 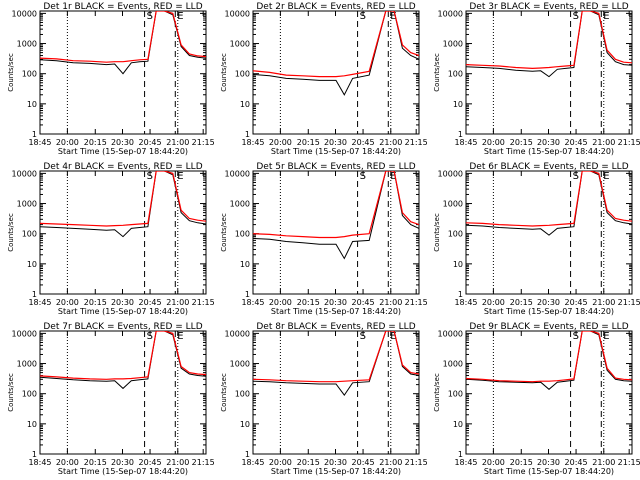 What do you see at coordinates (122, 7) in the screenshot?
I see `panel-title: Det 1r BLACK = Events, RED = LLD` at bounding box center [122, 7].